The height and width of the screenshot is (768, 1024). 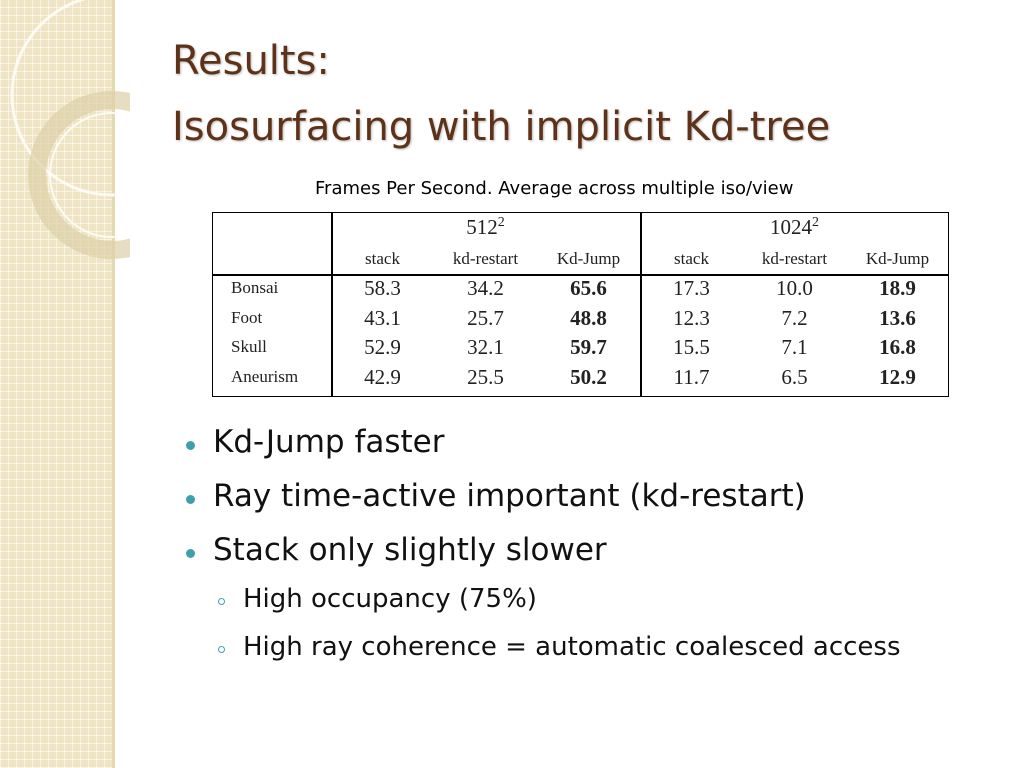 What do you see at coordinates (329, 442) in the screenshot?
I see `bullet: Kd-Jump faster` at bounding box center [329, 442].